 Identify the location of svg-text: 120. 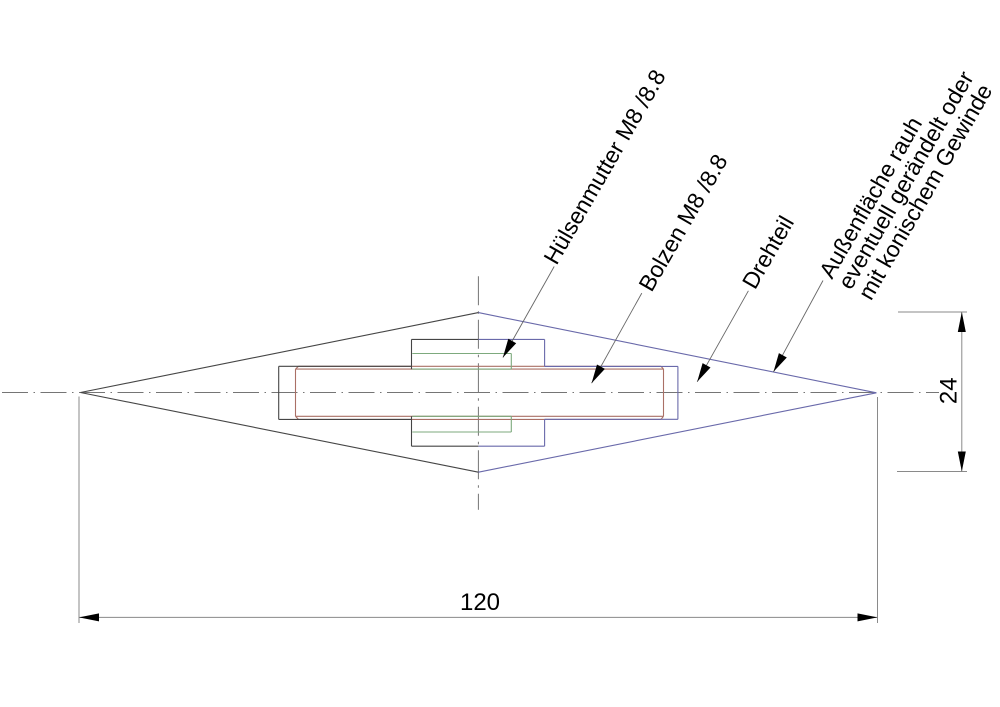
(480, 602).